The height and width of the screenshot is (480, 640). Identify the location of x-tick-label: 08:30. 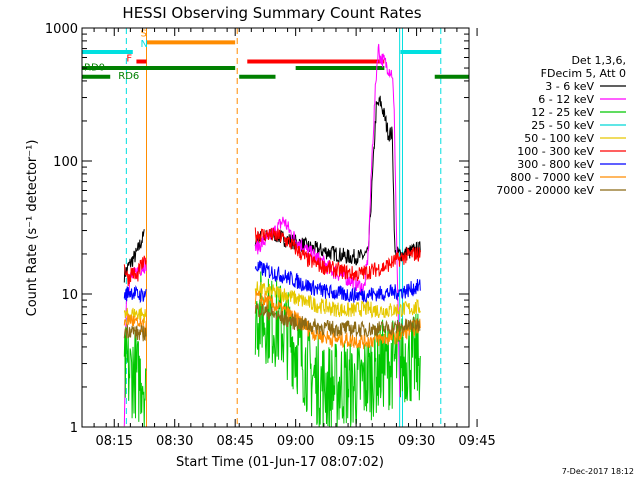
(174, 441).